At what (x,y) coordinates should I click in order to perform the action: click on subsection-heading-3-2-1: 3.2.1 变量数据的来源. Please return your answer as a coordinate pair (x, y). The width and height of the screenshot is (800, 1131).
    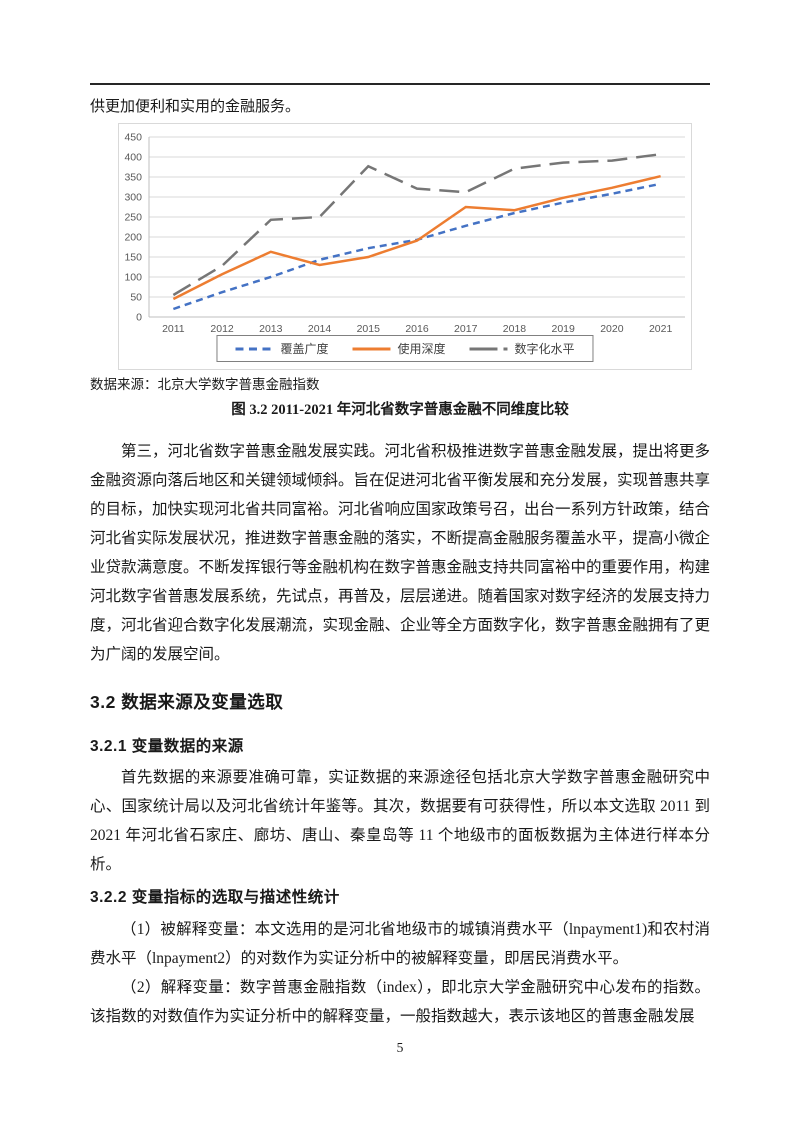
    Looking at the image, I should click on (167, 746).